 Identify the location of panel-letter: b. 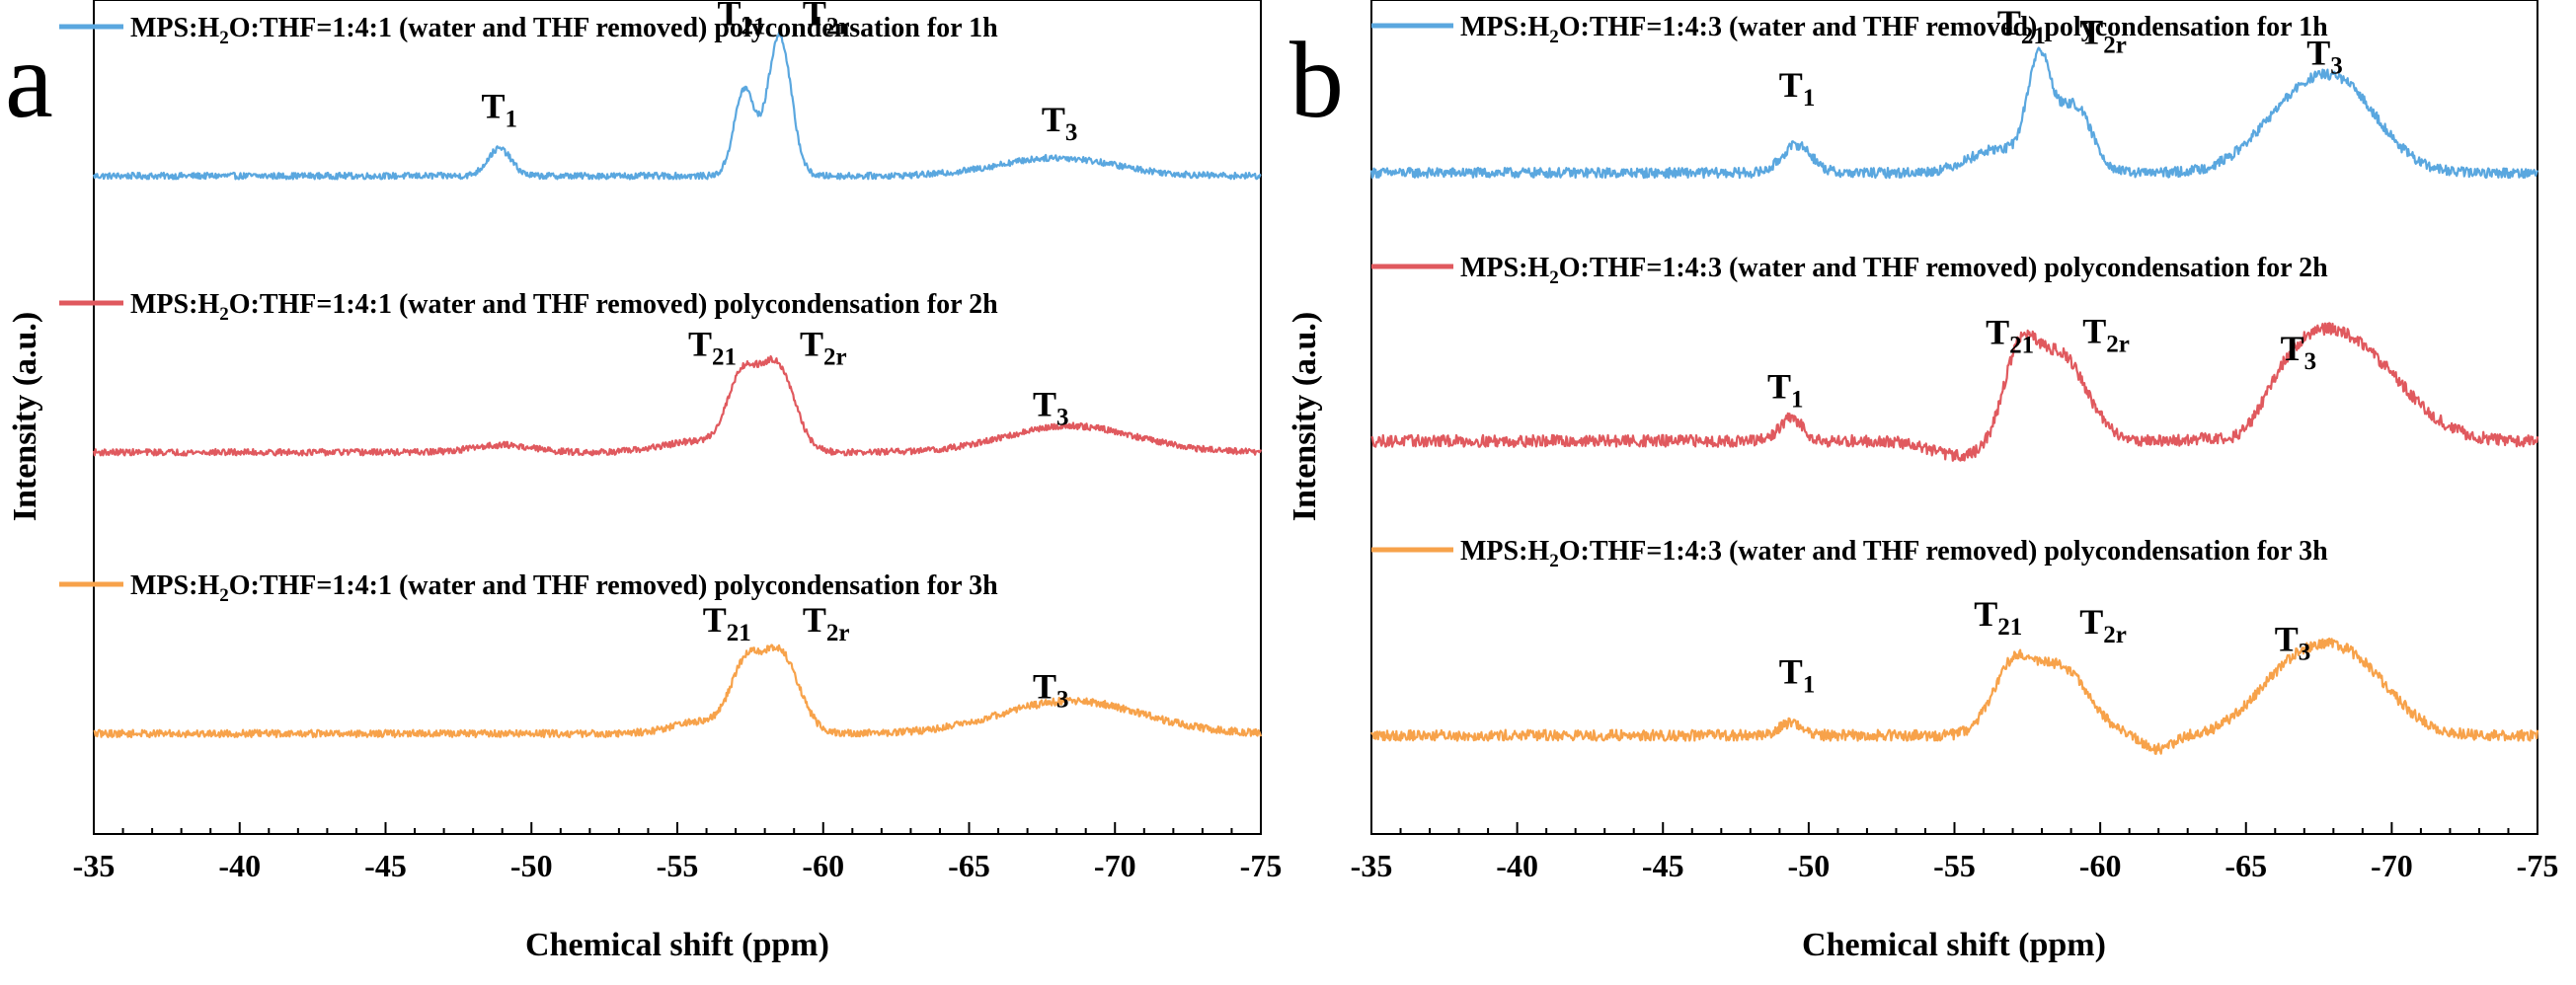
(1316, 80).